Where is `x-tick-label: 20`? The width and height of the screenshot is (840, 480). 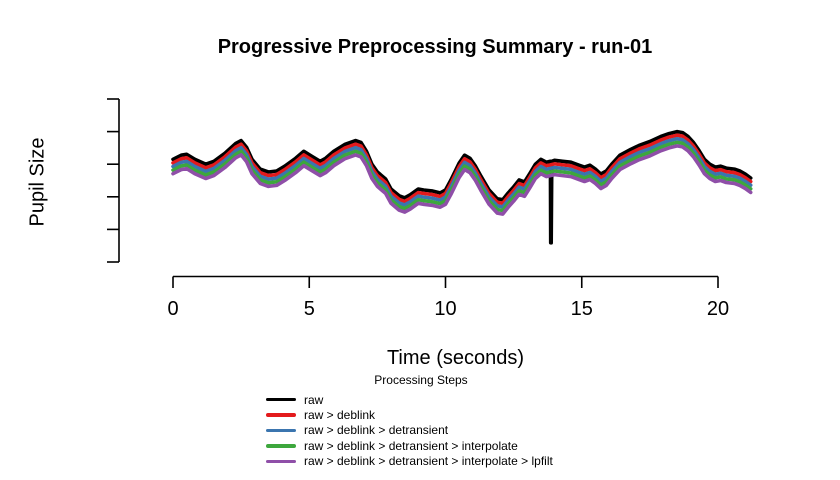 x-tick-label: 20 is located at coordinates (718, 309).